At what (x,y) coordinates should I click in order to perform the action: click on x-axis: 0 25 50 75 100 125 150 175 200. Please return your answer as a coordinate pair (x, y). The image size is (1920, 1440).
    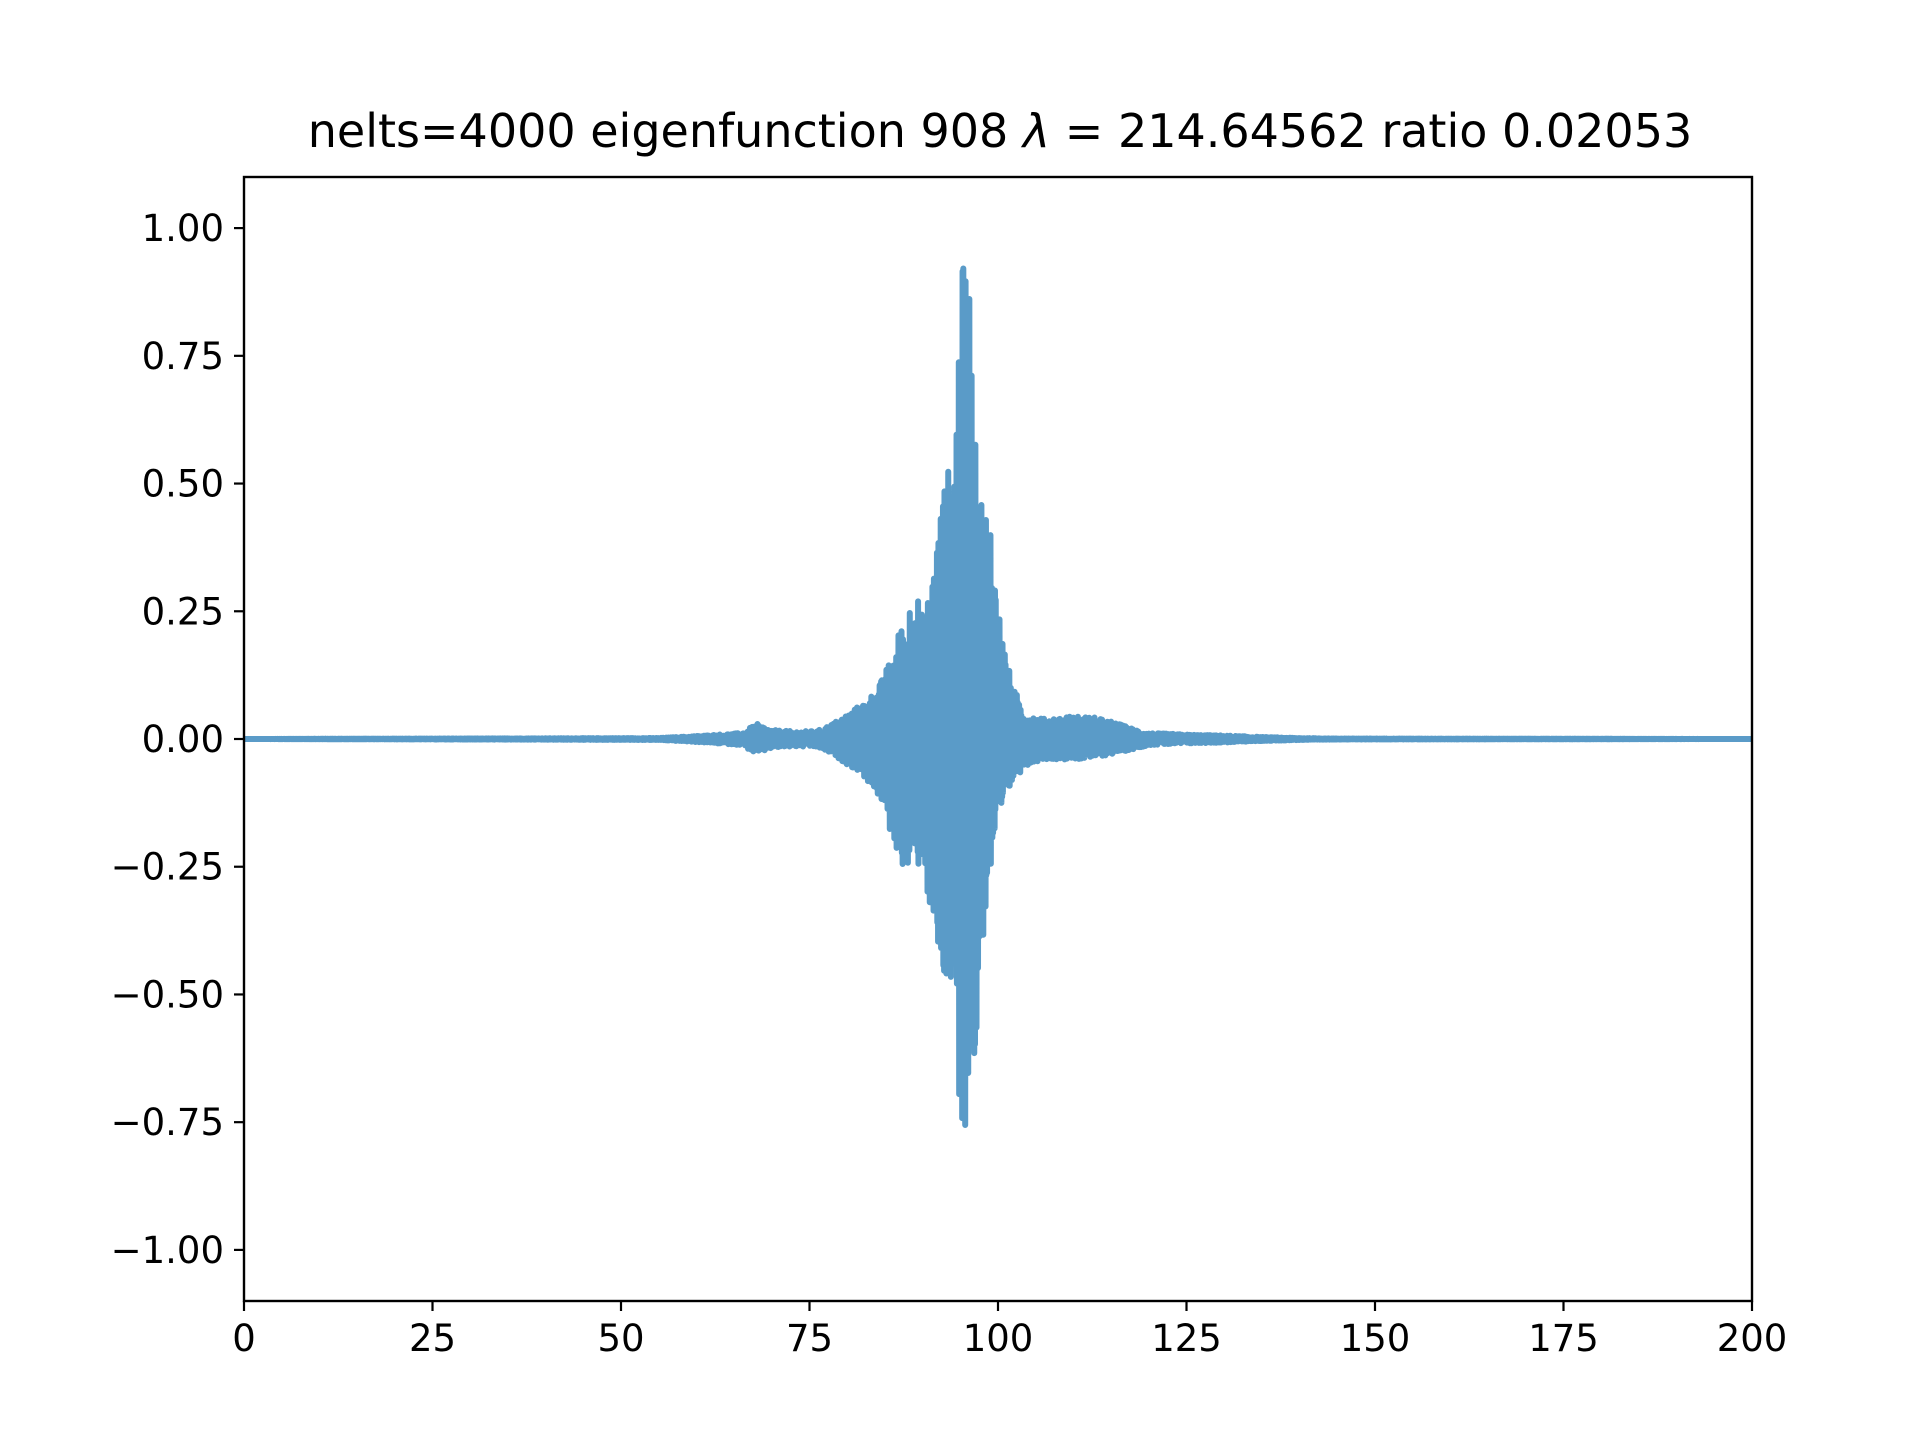
    Looking at the image, I should click on (1009, 1330).